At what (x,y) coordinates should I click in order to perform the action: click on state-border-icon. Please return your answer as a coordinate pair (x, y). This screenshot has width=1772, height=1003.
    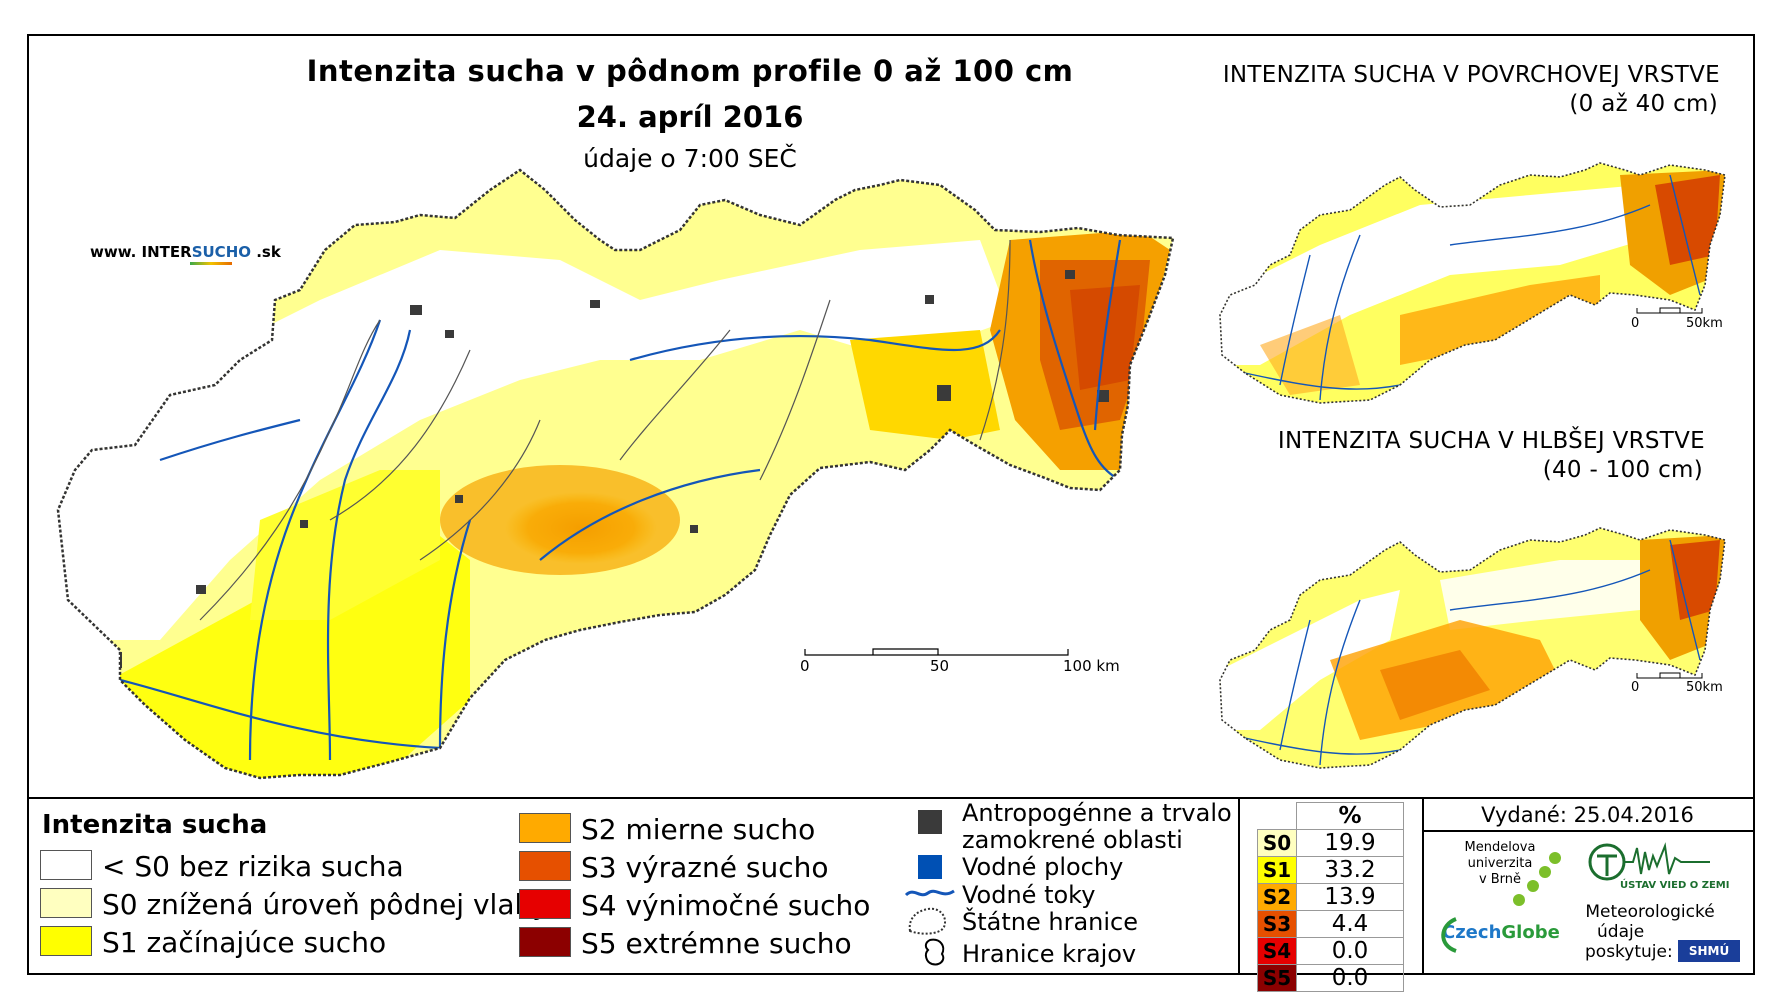
    Looking at the image, I should click on (927, 921).